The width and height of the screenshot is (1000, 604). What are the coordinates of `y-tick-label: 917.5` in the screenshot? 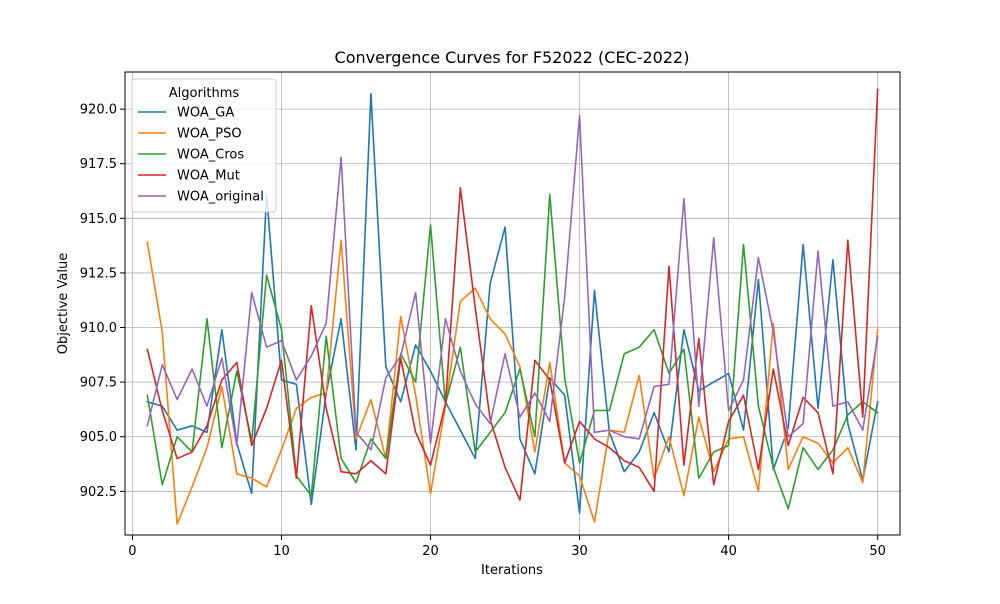 It's located at (98, 164).